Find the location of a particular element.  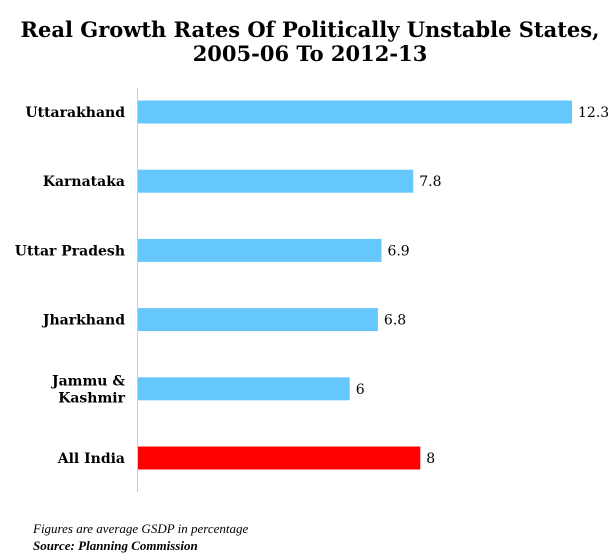

value-label-5: 8 is located at coordinates (430, 459).